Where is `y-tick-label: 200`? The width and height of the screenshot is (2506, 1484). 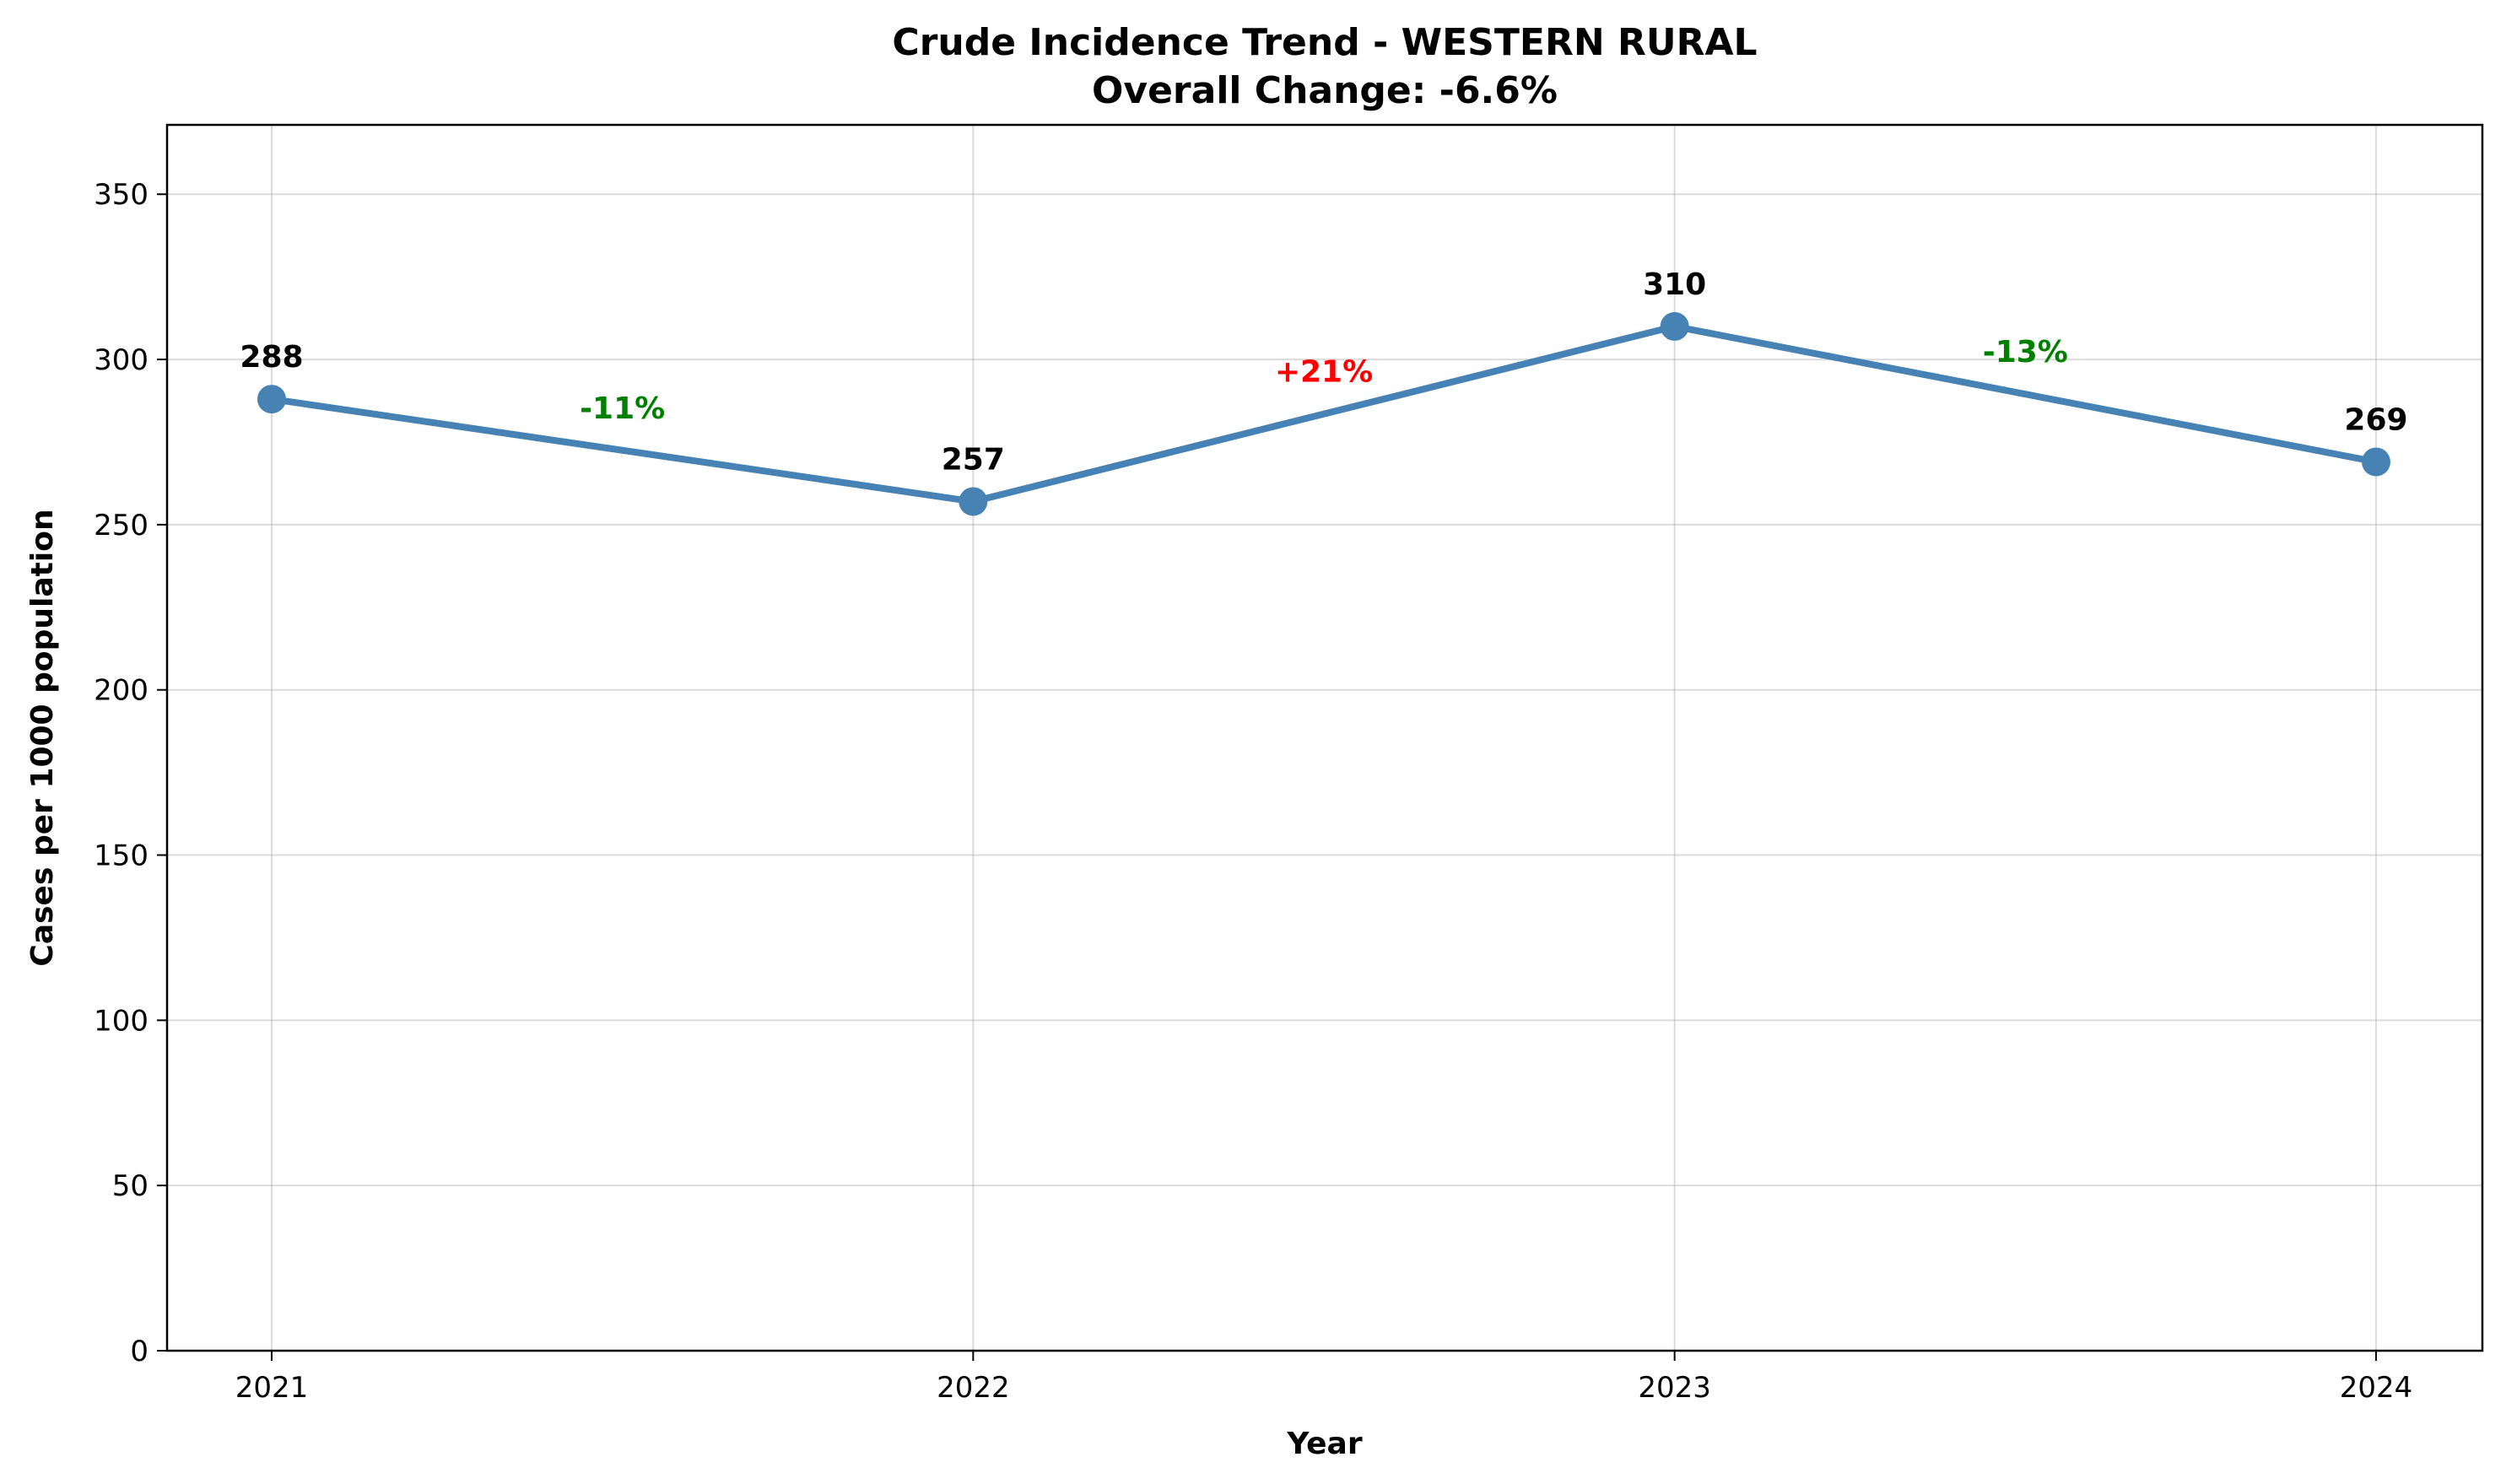 y-tick-label: 200 is located at coordinates (121, 691).